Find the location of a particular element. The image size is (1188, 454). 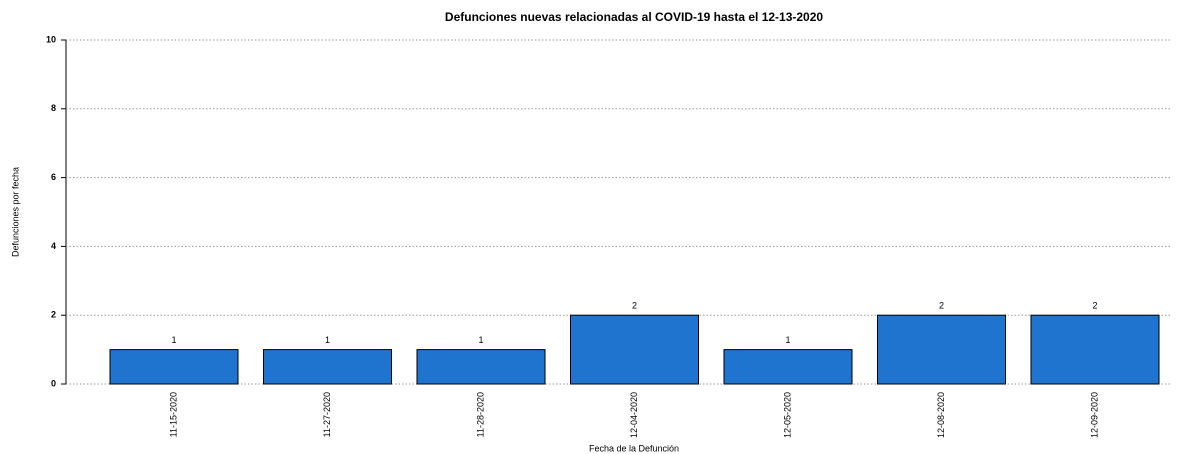

y-tick-label: 10 is located at coordinates (51, 39).